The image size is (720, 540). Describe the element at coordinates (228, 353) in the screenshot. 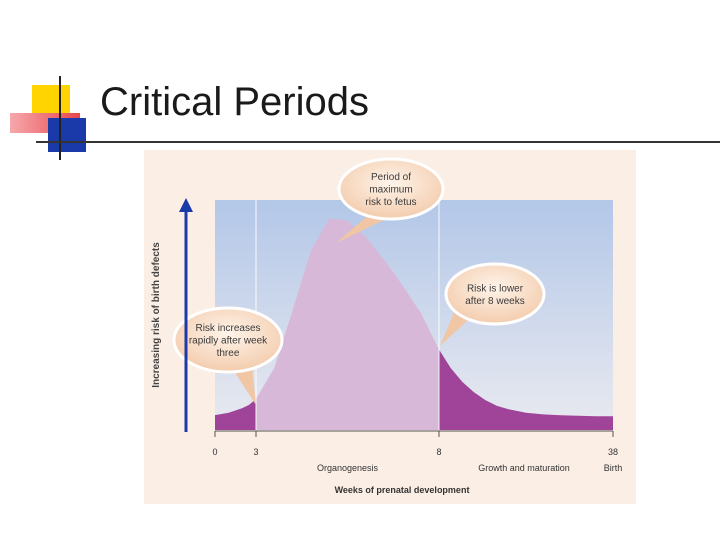

I see `callout-text: three` at that location.